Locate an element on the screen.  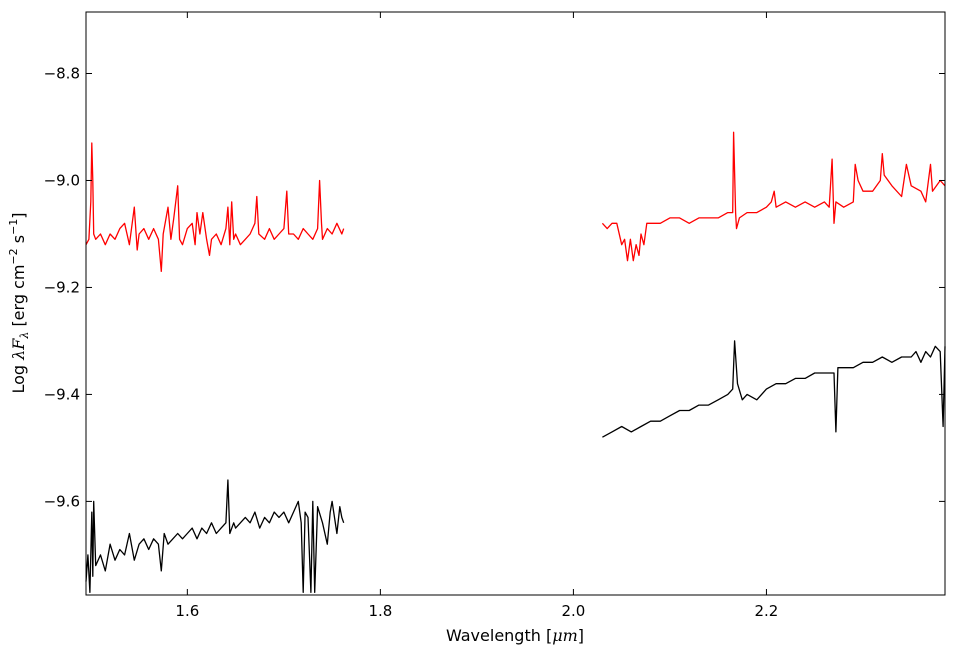
y-tick-label: −9.6 is located at coordinates (62, 501).